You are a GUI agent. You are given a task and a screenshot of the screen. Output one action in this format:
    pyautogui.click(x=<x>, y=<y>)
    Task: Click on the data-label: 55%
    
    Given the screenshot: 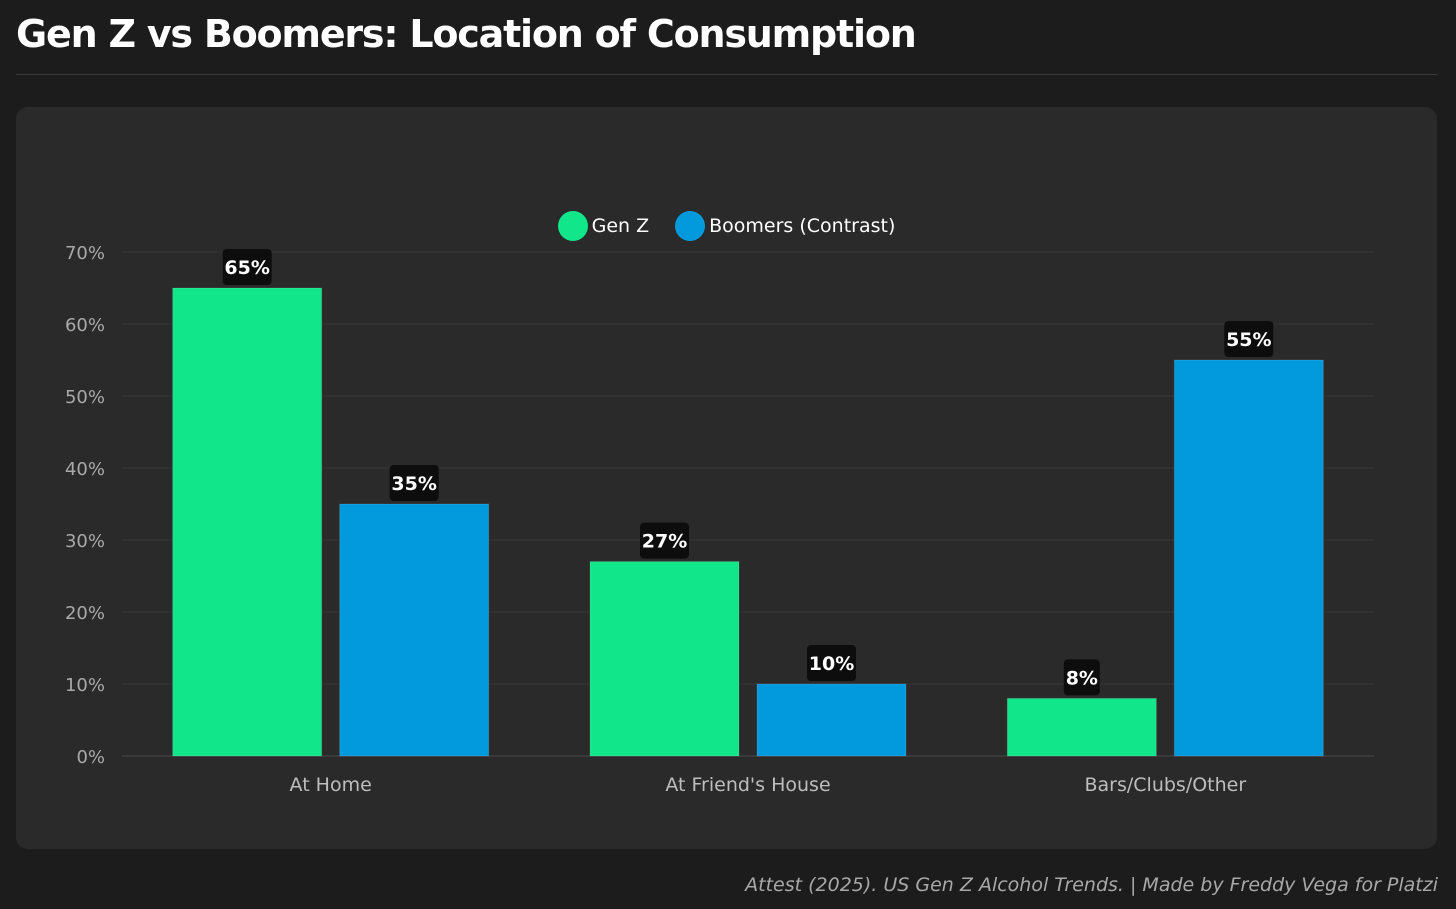 What is the action you would take?
    pyautogui.click(x=1248, y=340)
    